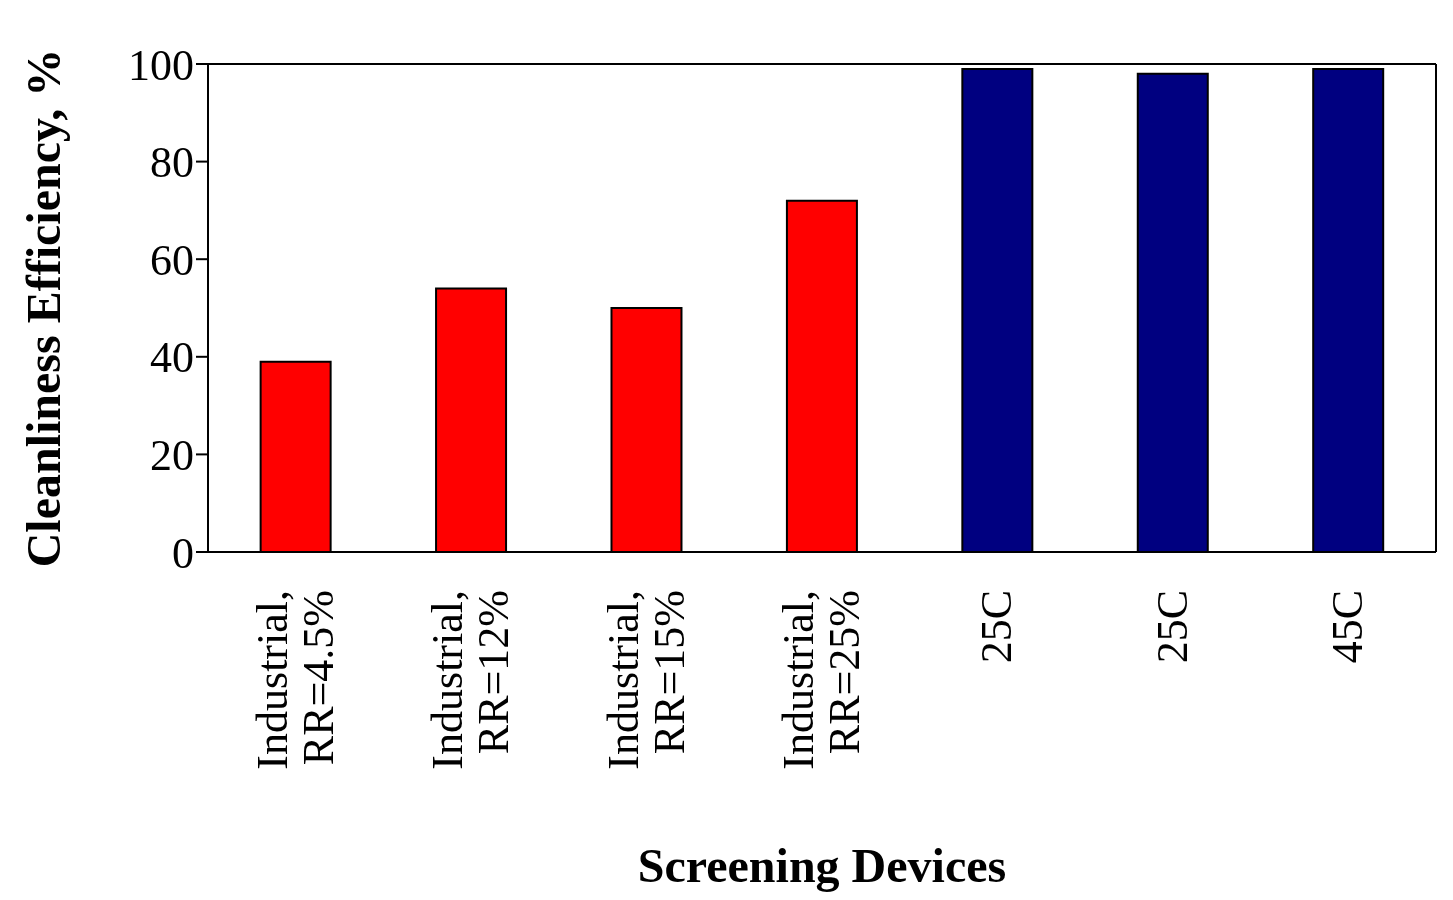 This screenshot has height=900, width=1453. Describe the element at coordinates (471, 680) in the screenshot. I see `x-tick-label: Industrial, RR=12%` at that location.